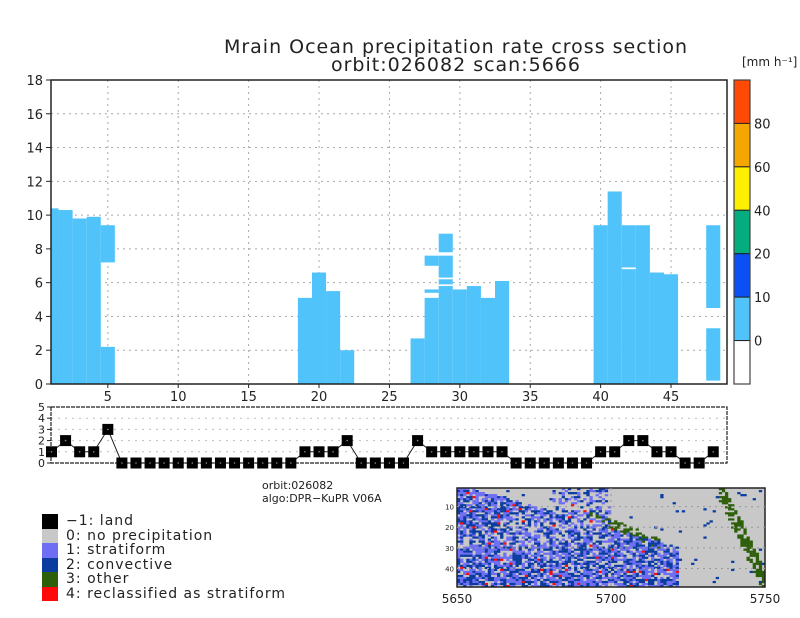 The width and height of the screenshot is (800, 618). Describe the element at coordinates (50, 535) in the screenshot. I see `legend-swatch` at that location.